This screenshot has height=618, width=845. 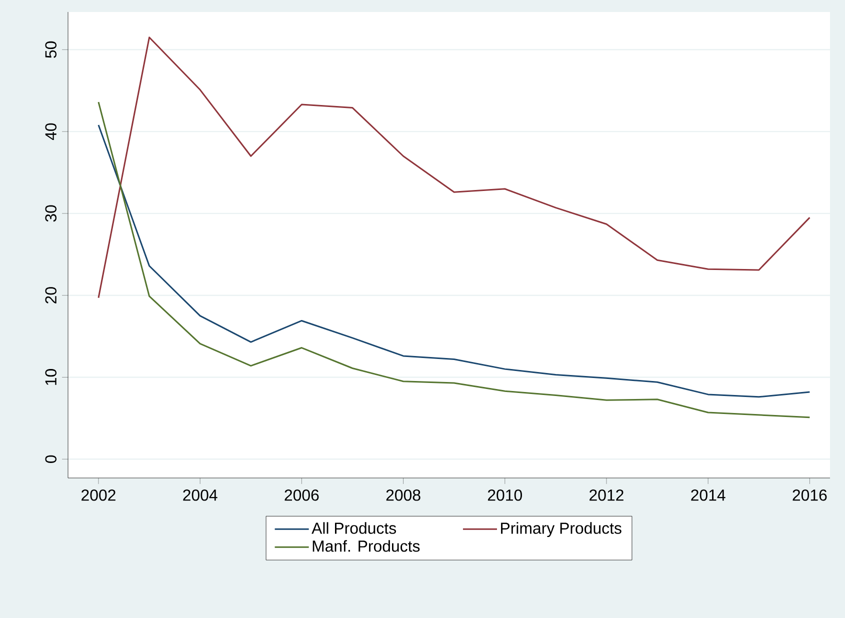 What do you see at coordinates (51, 49) in the screenshot?
I see `y-tick-label: 50` at bounding box center [51, 49].